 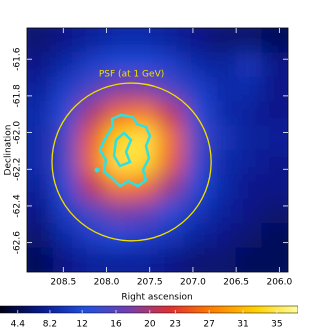 I want to click on y-tick-label: -61.8, so click(x=18, y=96).